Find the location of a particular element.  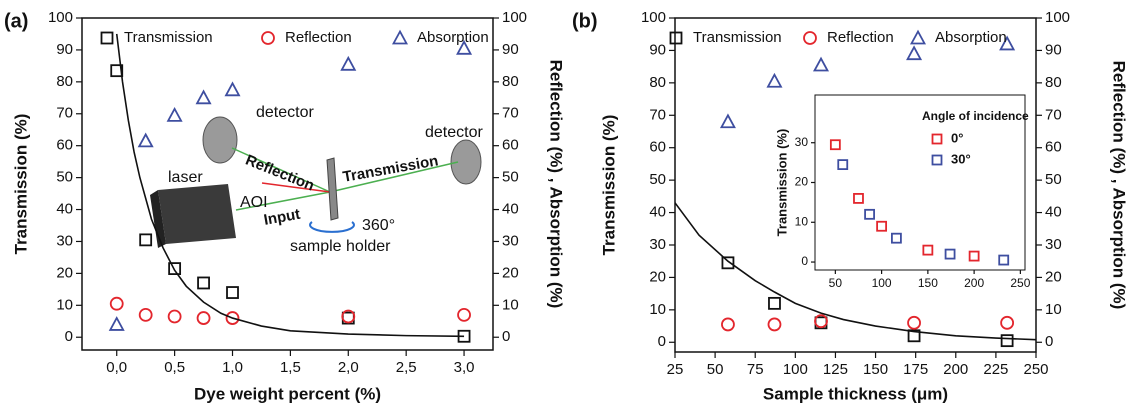

legend-label: Absorption is located at coordinates (453, 37).